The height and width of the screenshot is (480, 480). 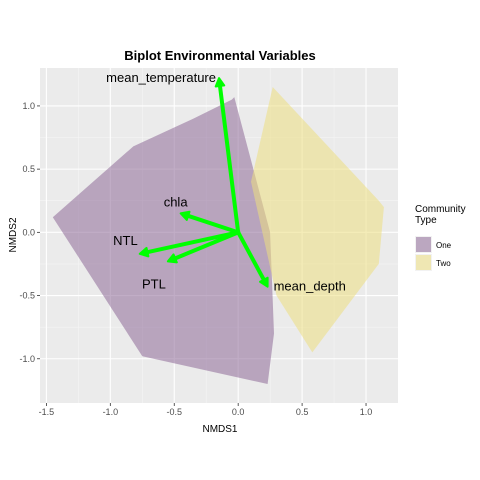 I want to click on legend-title: Type, so click(x=426, y=220).